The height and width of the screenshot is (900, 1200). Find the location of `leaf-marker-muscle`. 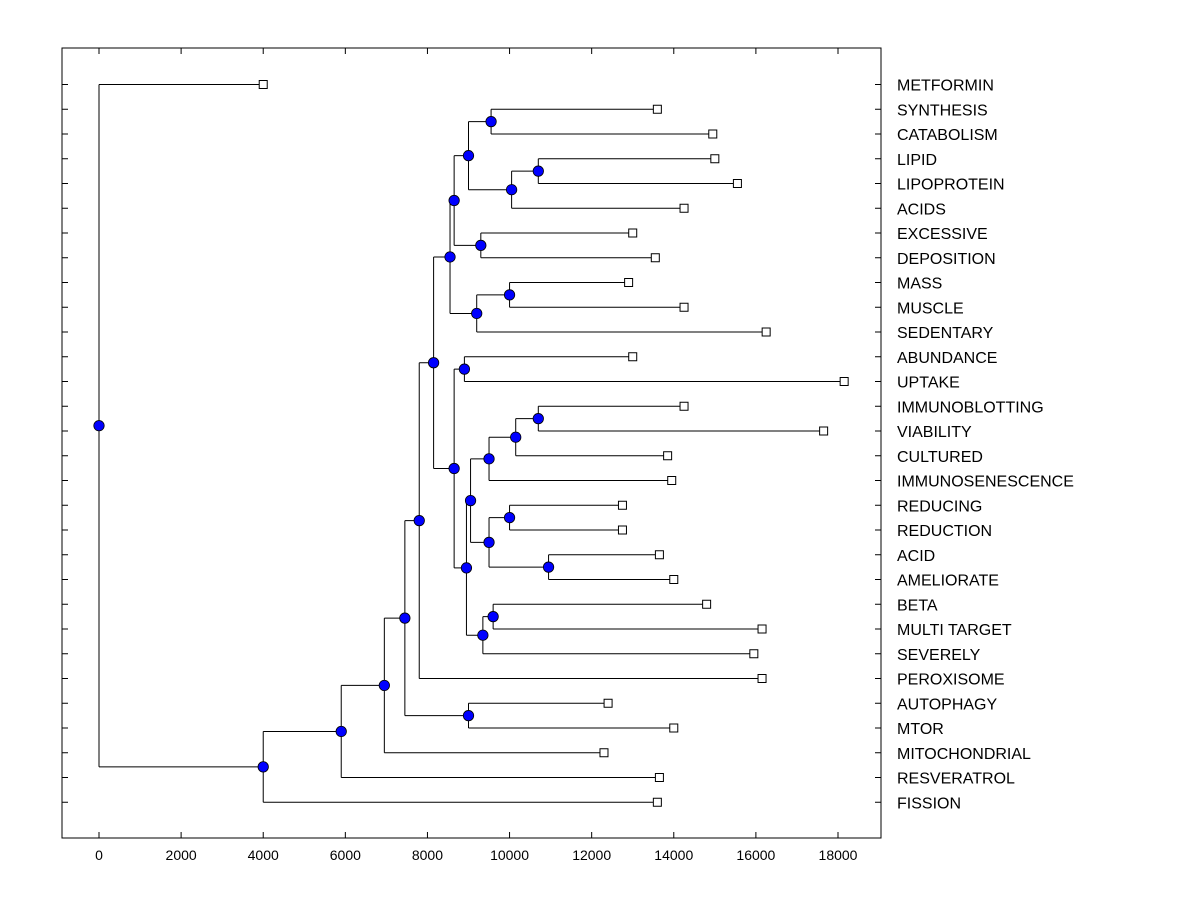

leaf-marker-muscle is located at coordinates (684, 307).